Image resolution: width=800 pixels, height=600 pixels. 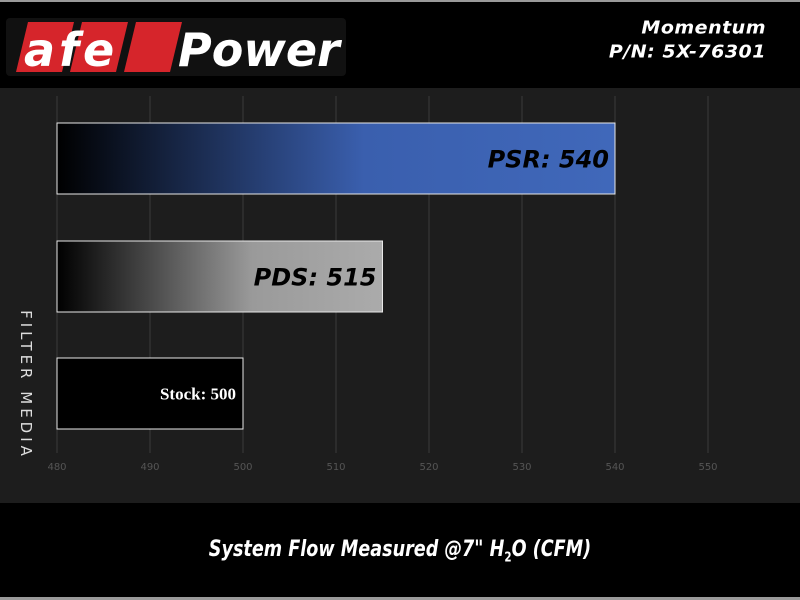 I want to click on x-tick-label: 540, so click(x=614, y=467).